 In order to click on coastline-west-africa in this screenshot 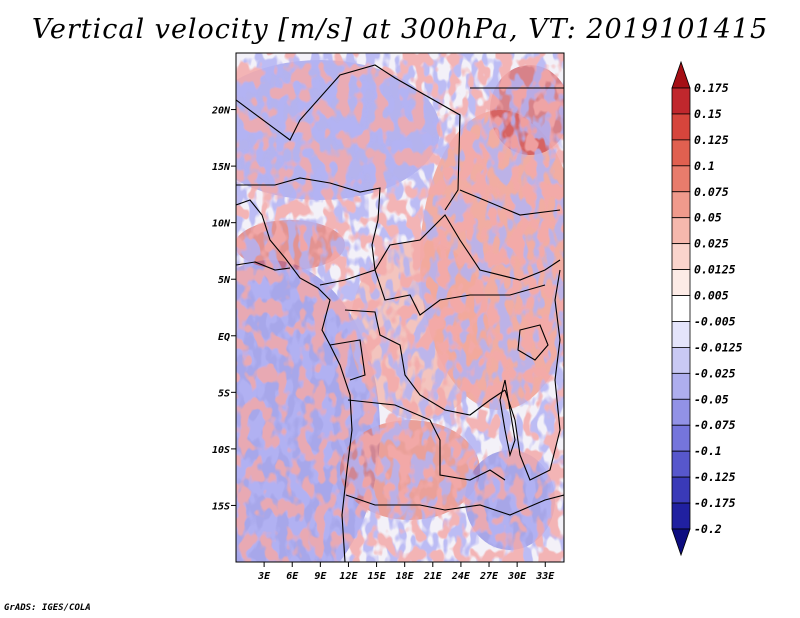, I will do `click(294, 380)`.